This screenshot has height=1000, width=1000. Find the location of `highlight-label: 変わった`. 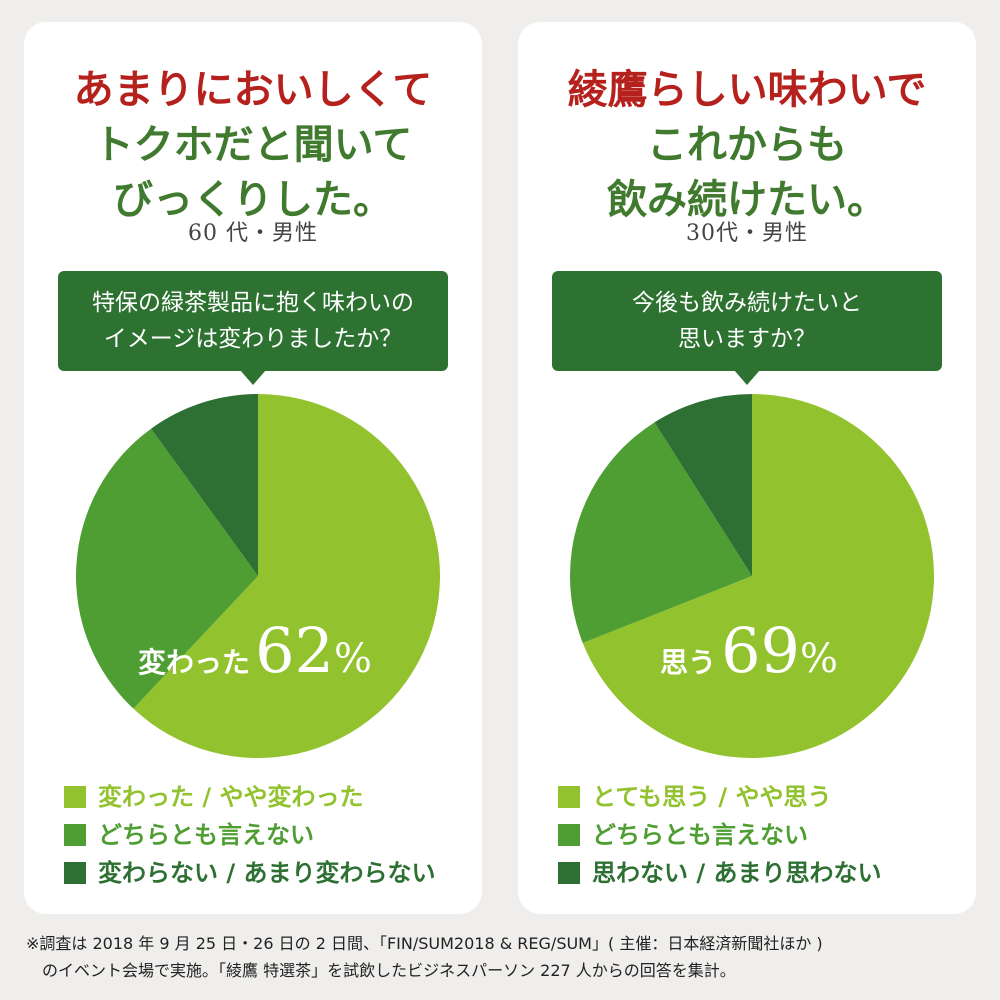

highlight-label: 変わった is located at coordinates (193, 662).